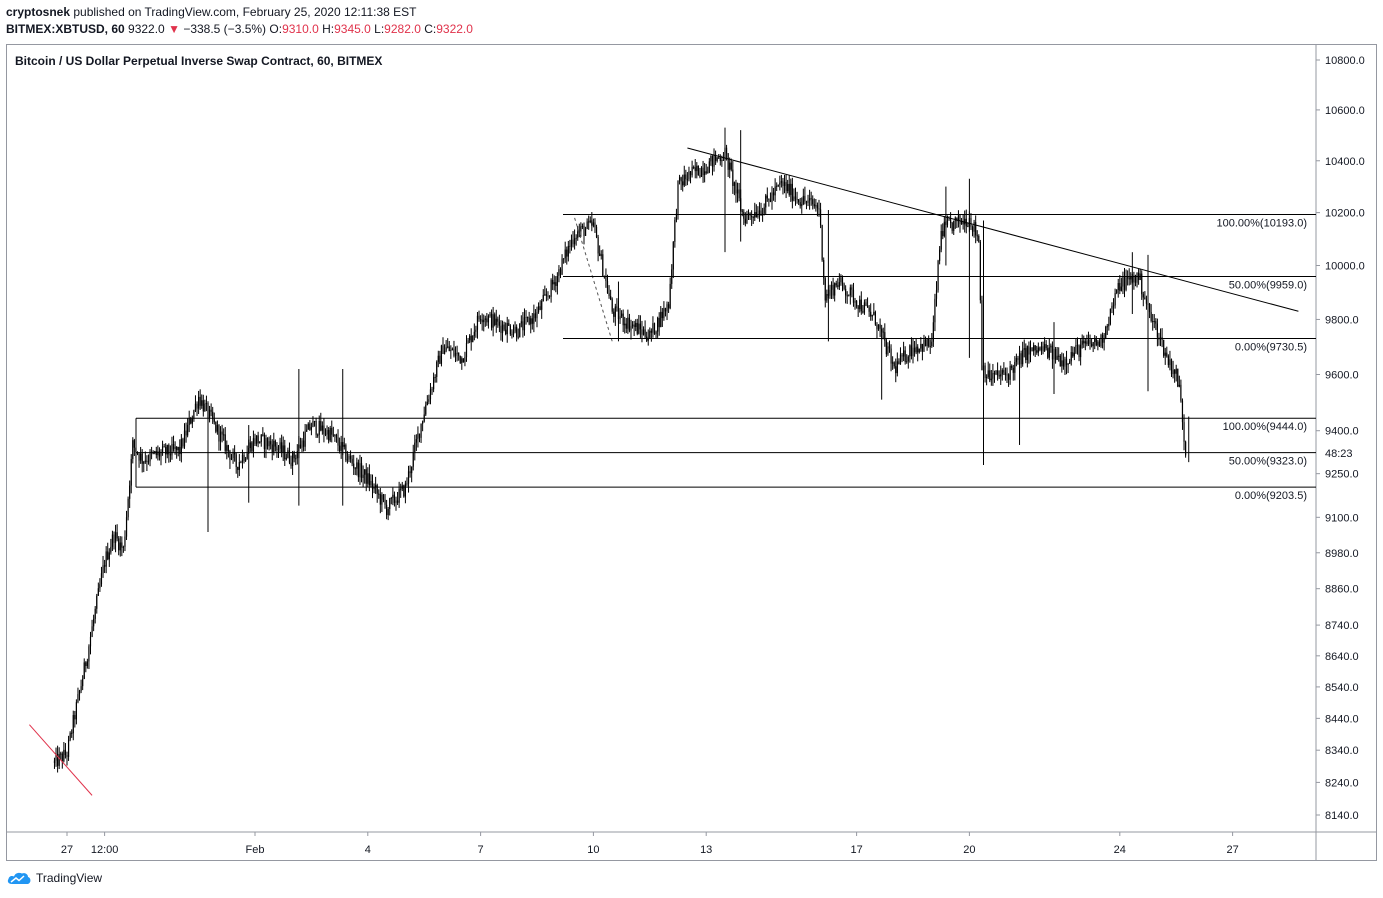  What do you see at coordinates (38, 12) in the screenshot?
I see `author-name: cryptosnek` at bounding box center [38, 12].